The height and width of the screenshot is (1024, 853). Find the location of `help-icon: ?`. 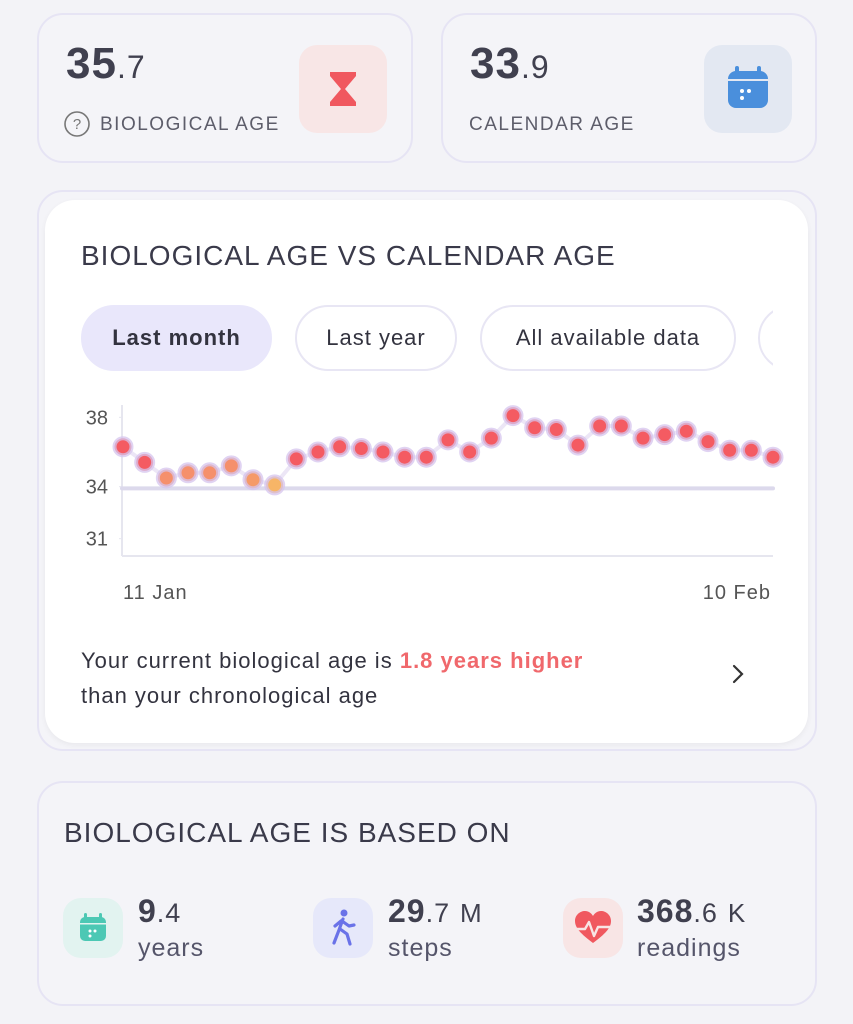

help-icon: ? is located at coordinates (77, 124).